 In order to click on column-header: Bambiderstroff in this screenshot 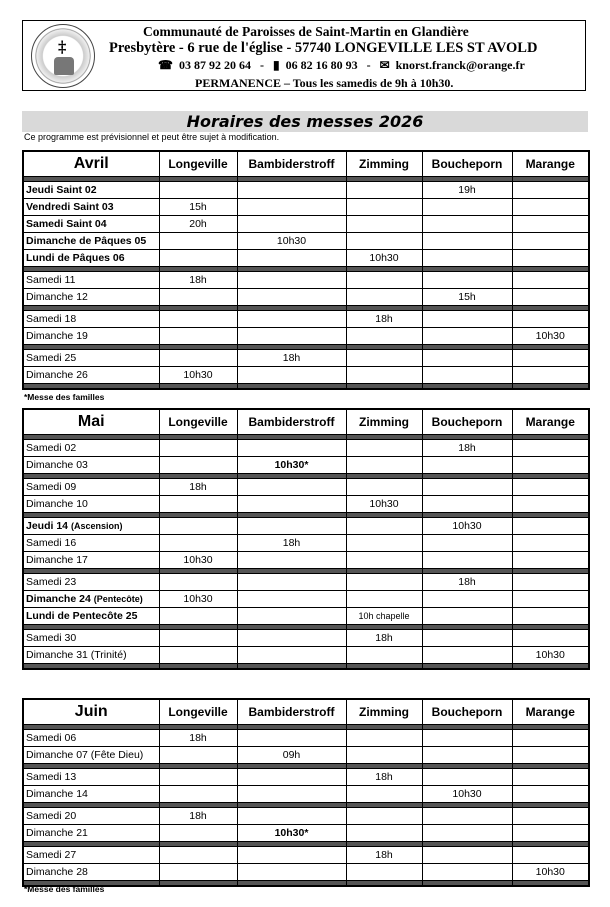, I will do `click(291, 421)`.